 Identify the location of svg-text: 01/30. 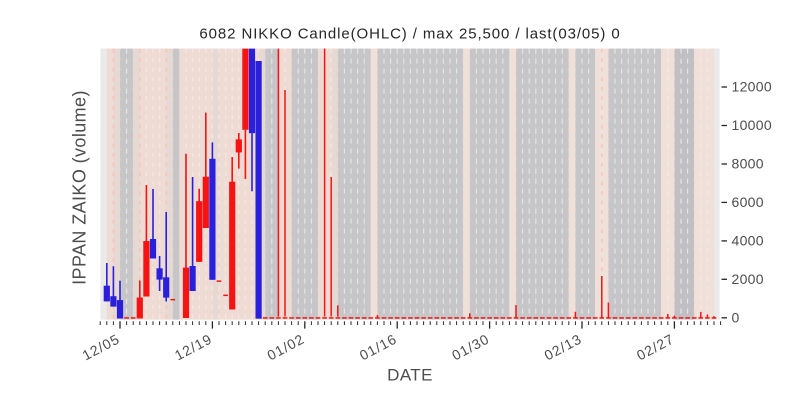
(470, 347).